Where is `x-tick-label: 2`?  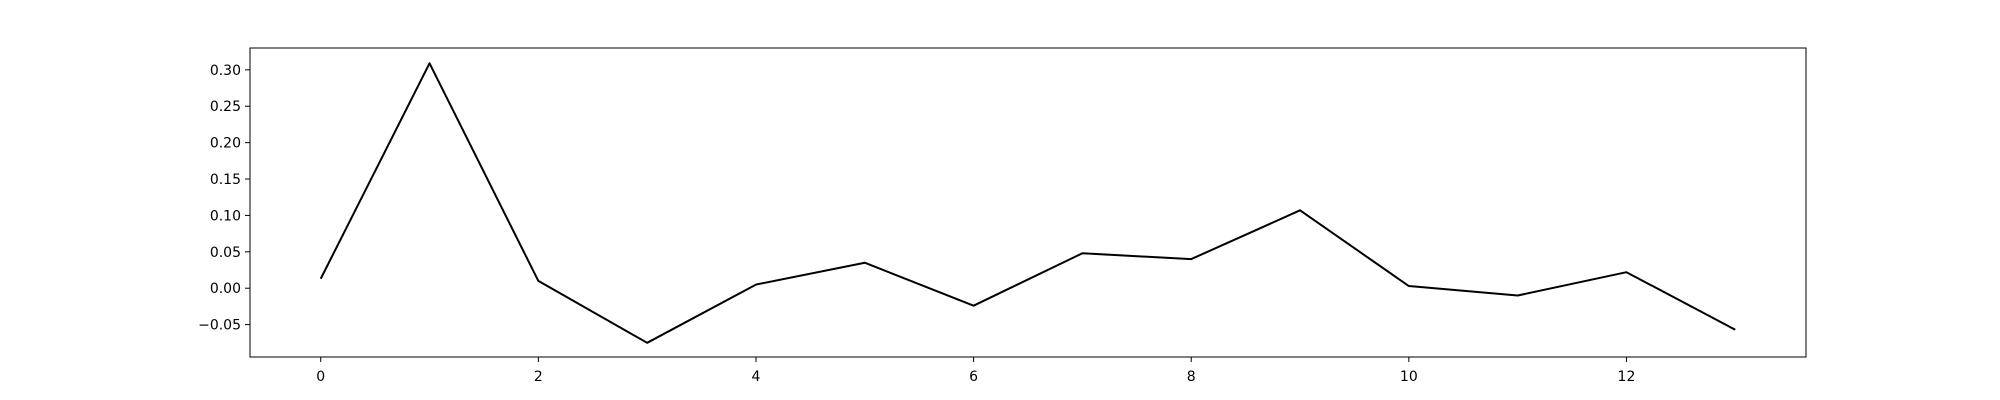 x-tick-label: 2 is located at coordinates (538, 377).